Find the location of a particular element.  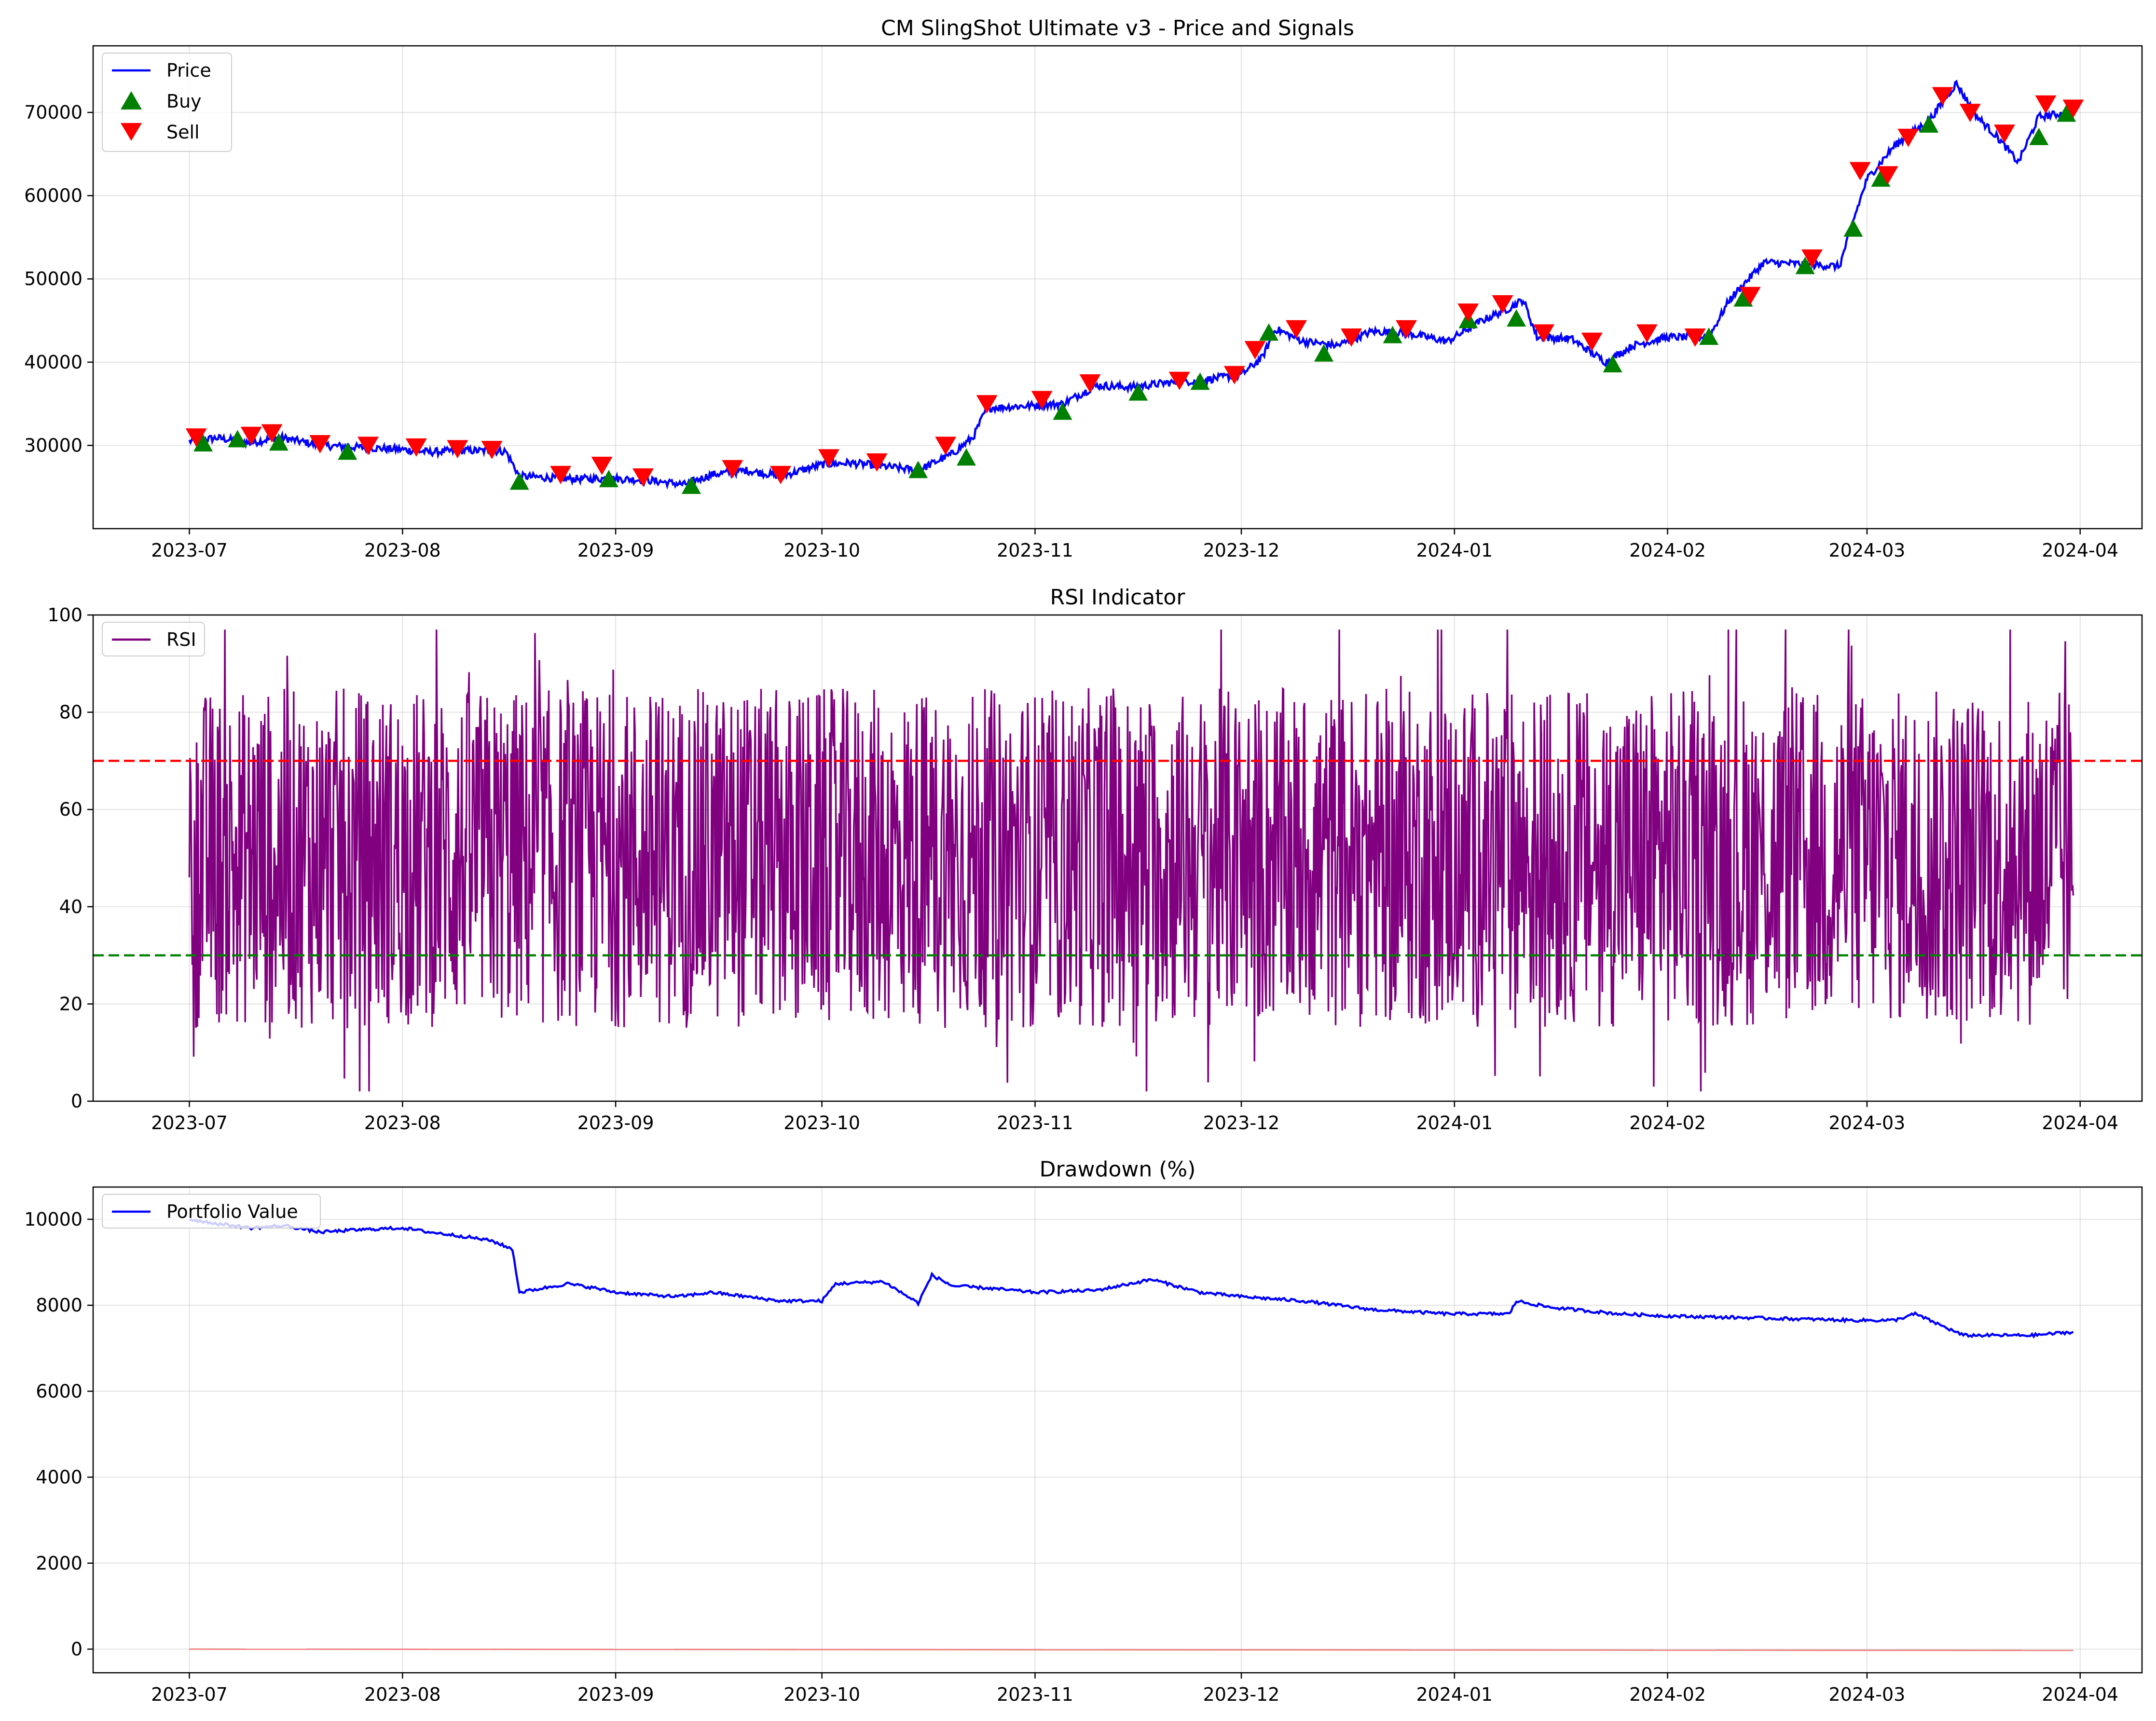

legend-portfolio-label: Portfolio Value is located at coordinates (232, 1211).